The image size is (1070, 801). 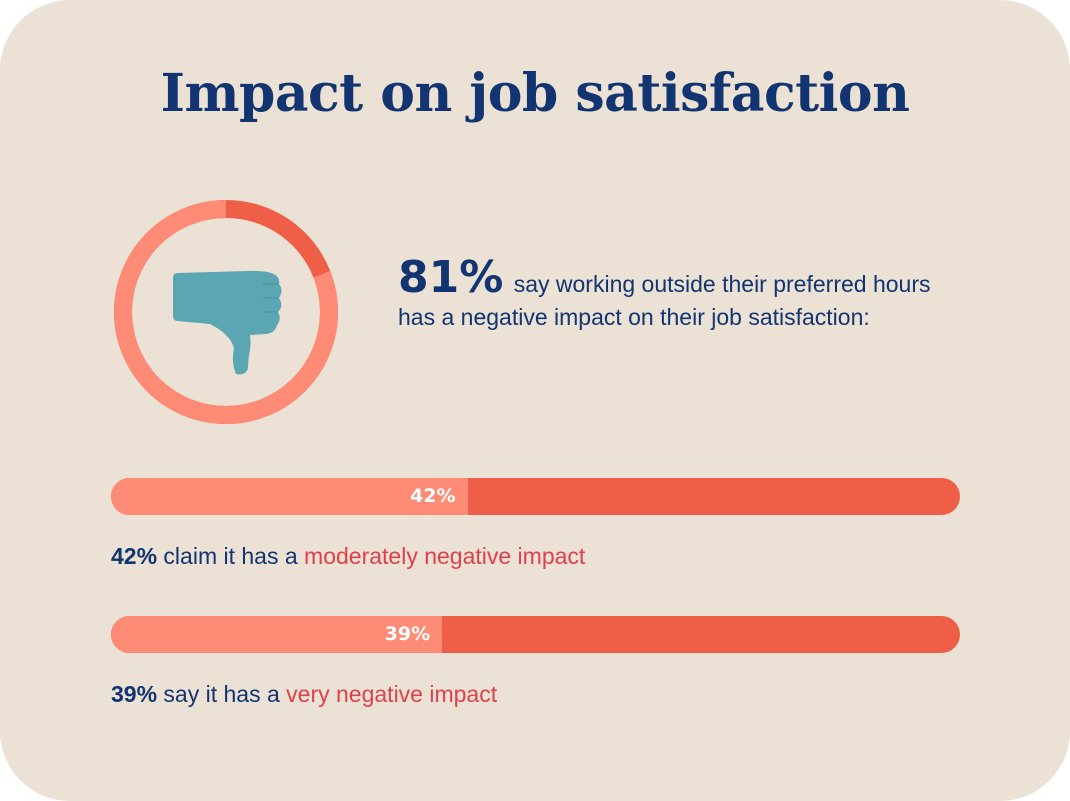 I want to click on caption-highlight: very negative impact, so click(x=392, y=694).